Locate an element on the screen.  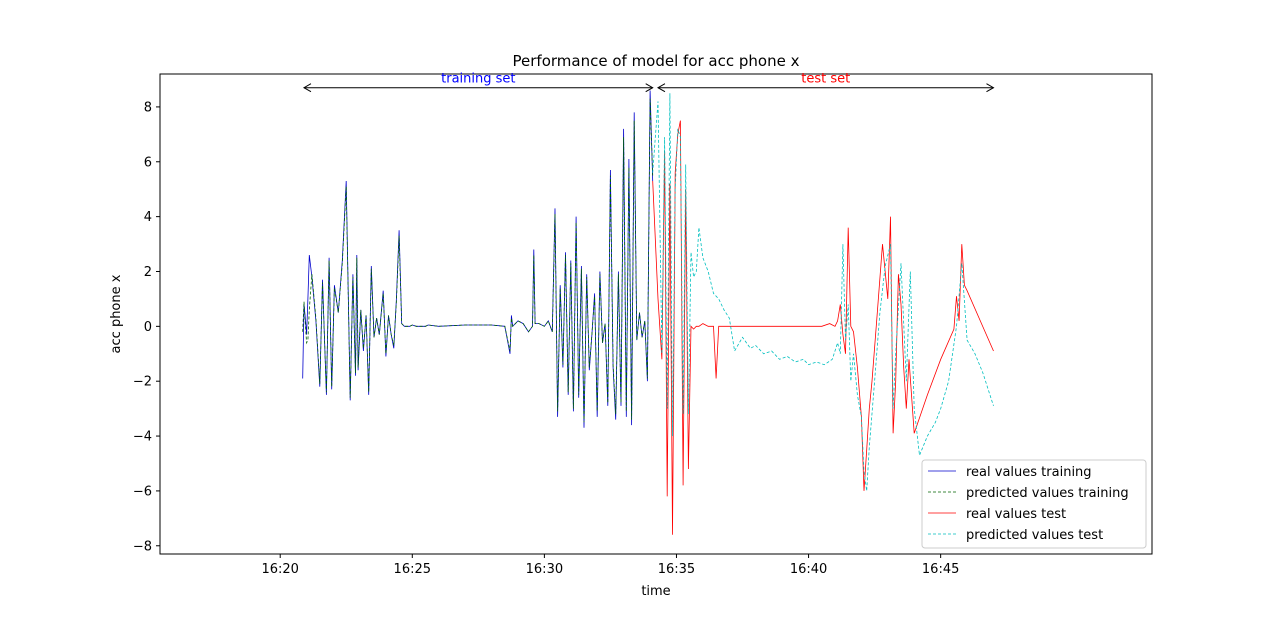
y-axis-label: acc phone x is located at coordinates (116, 313).